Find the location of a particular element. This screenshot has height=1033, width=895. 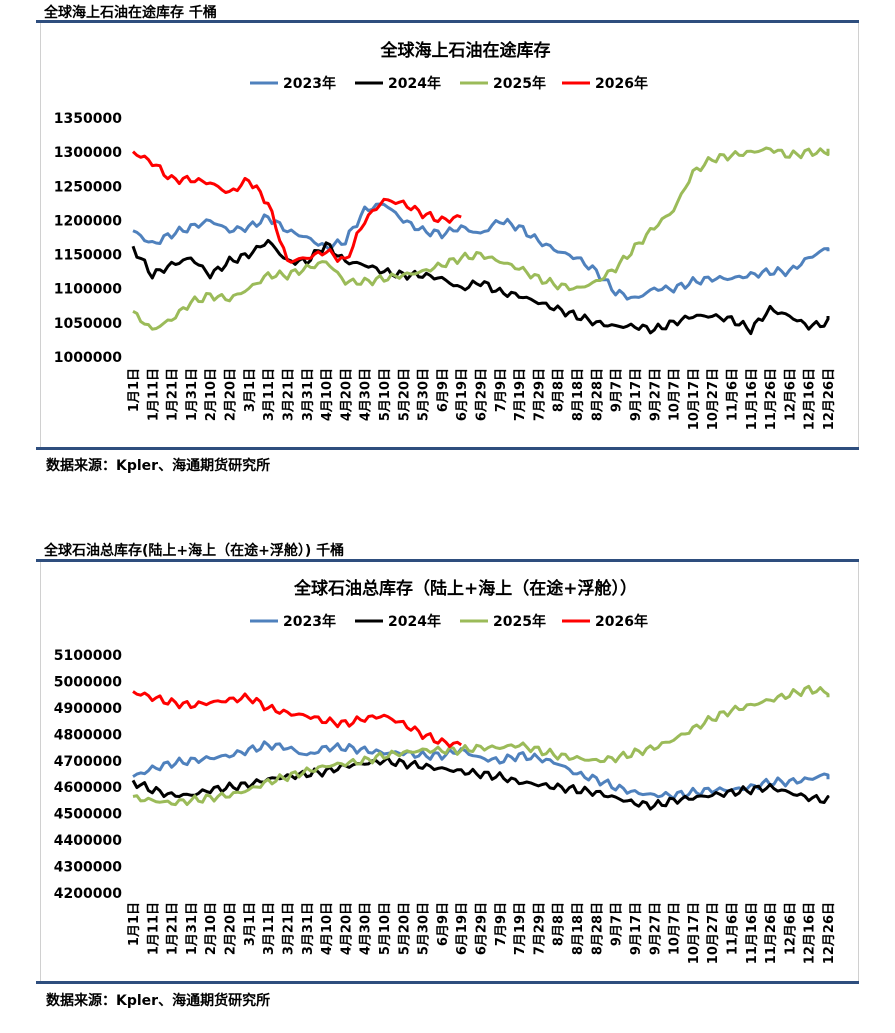

x-tick-label: 4月30日 is located at coordinates (366, 394).